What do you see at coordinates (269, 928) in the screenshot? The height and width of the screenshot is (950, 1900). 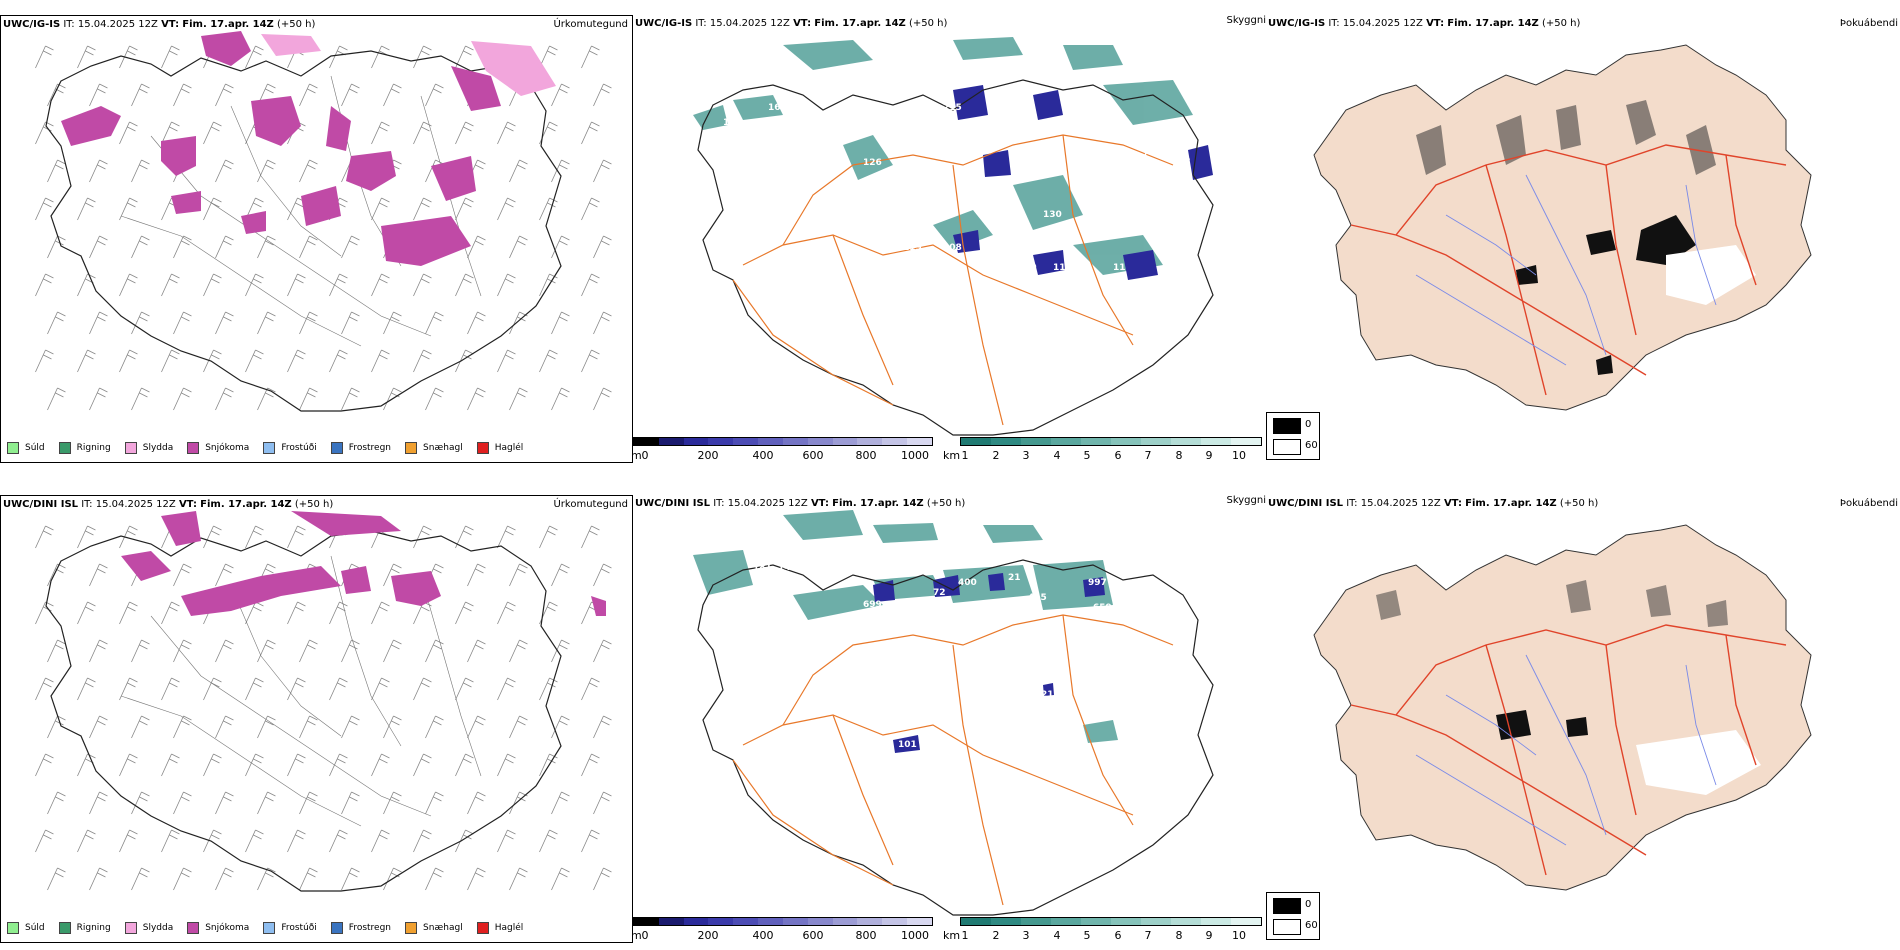 I see `legend-swatch` at bounding box center [269, 928].